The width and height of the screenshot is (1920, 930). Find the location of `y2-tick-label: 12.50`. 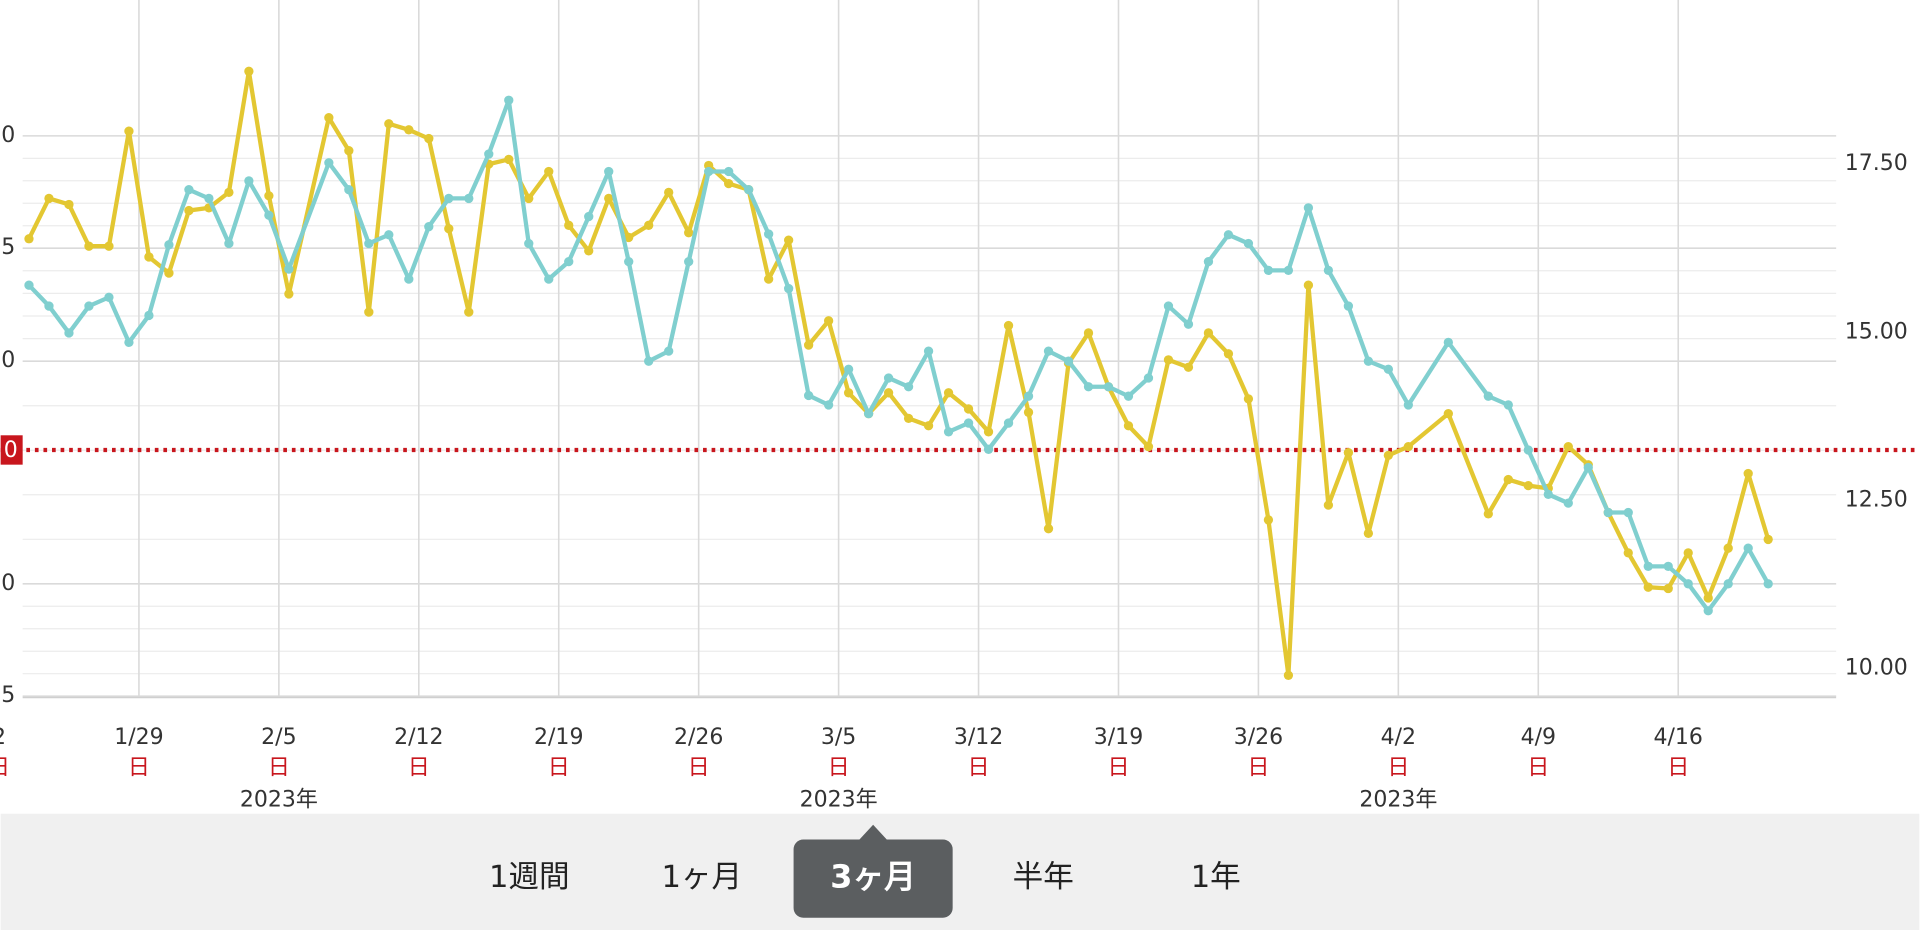

y2-tick-label: 12.50 is located at coordinates (1876, 499).